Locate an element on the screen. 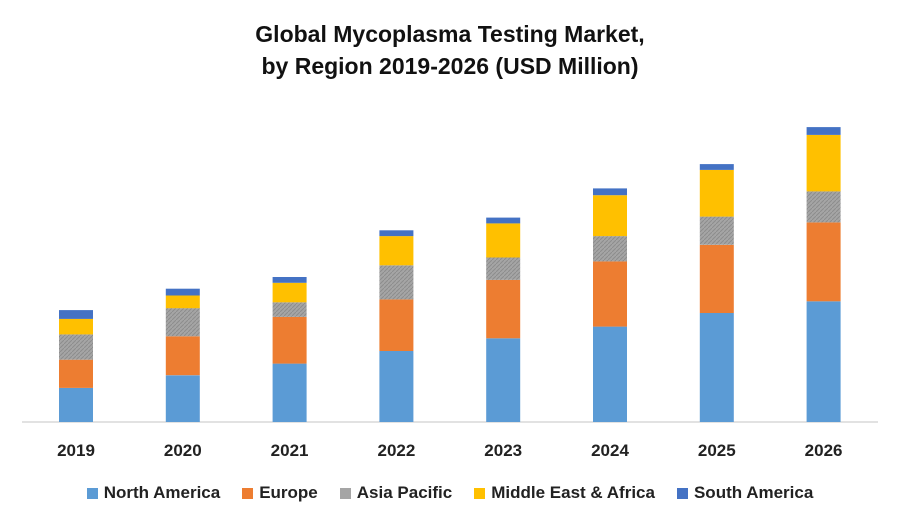  bar-segment-europe-2023 is located at coordinates (503, 309).